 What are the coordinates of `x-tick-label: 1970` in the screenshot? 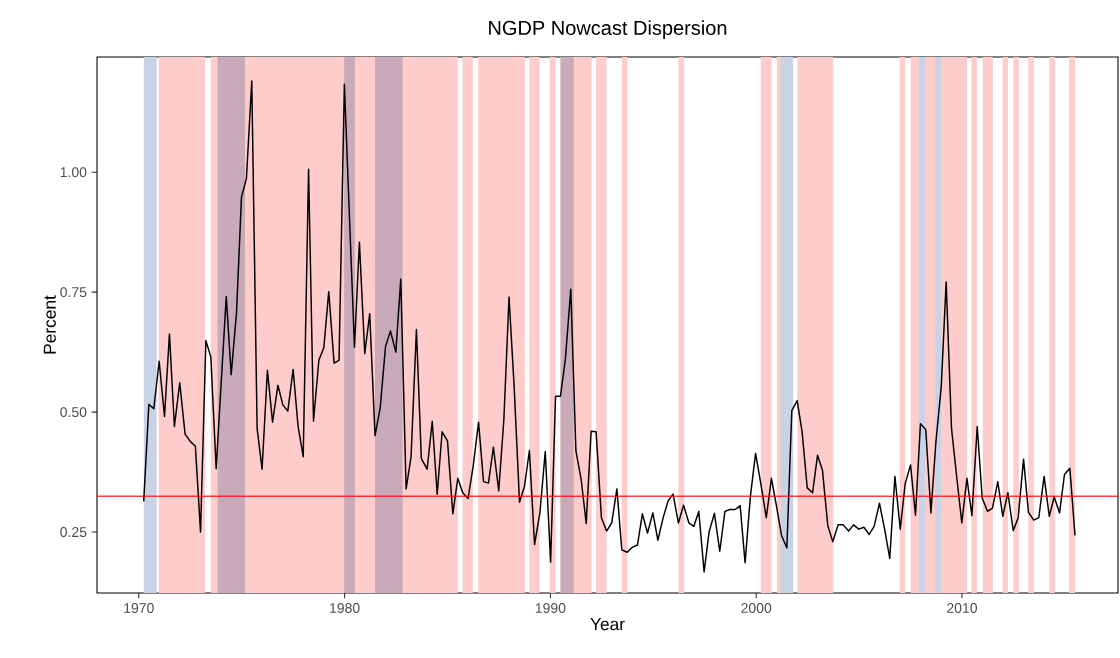 It's located at (139, 608).